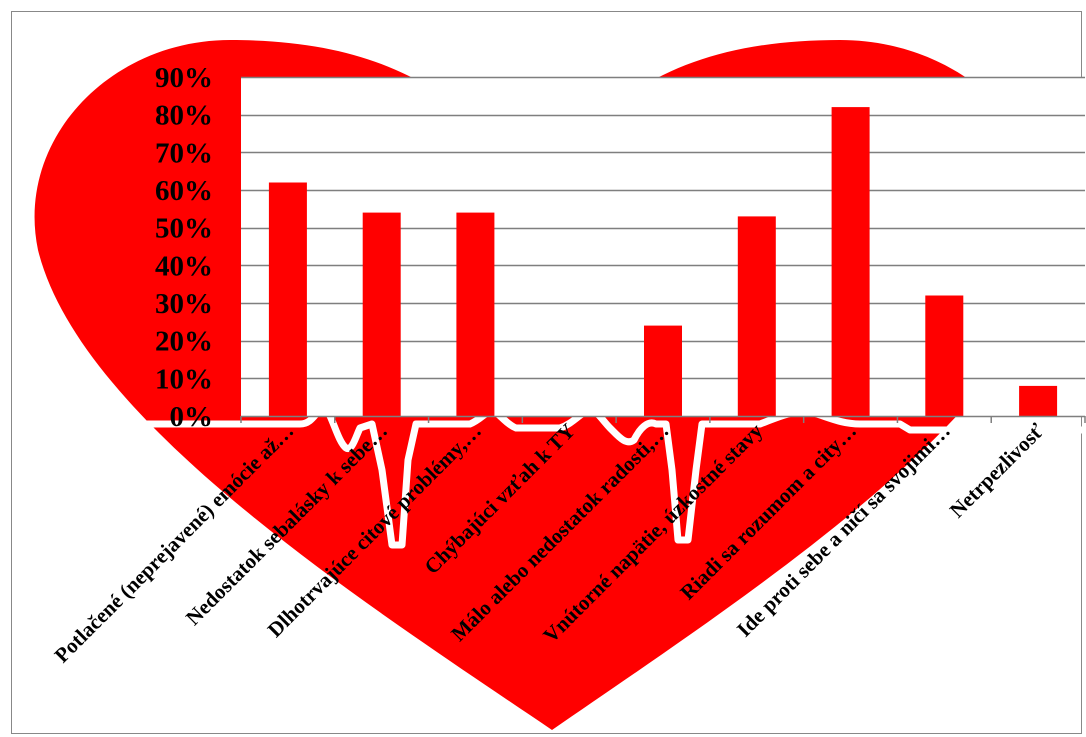  I want to click on y-tick-label: 70%, so click(184, 153).